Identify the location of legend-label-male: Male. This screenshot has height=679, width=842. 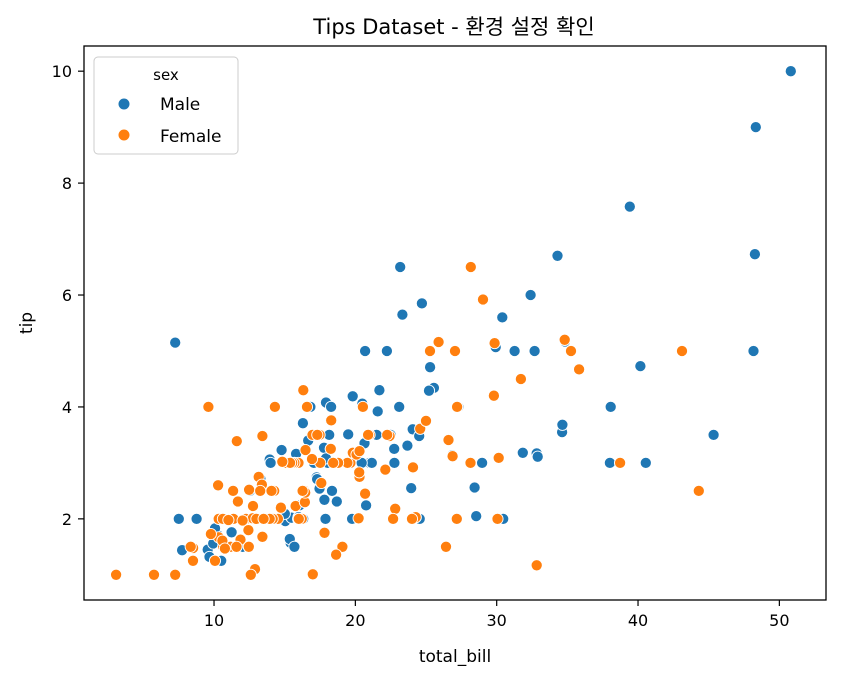
(180, 105).